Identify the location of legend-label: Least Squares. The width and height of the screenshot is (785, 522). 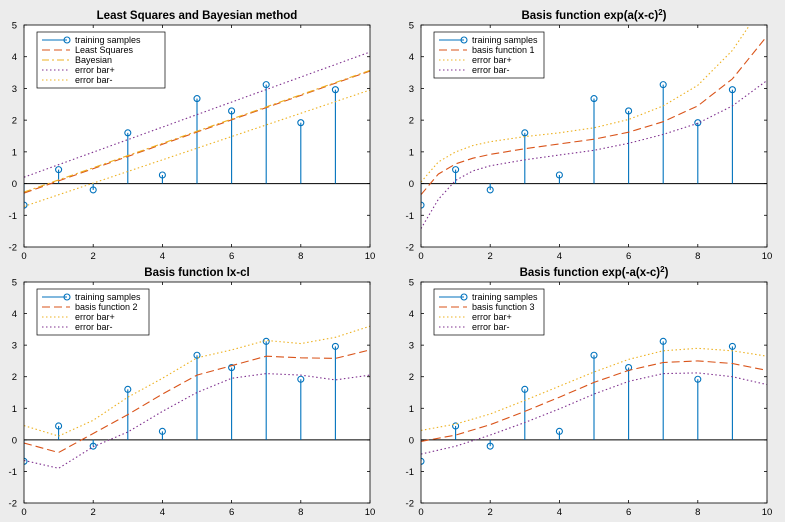
(104, 50).